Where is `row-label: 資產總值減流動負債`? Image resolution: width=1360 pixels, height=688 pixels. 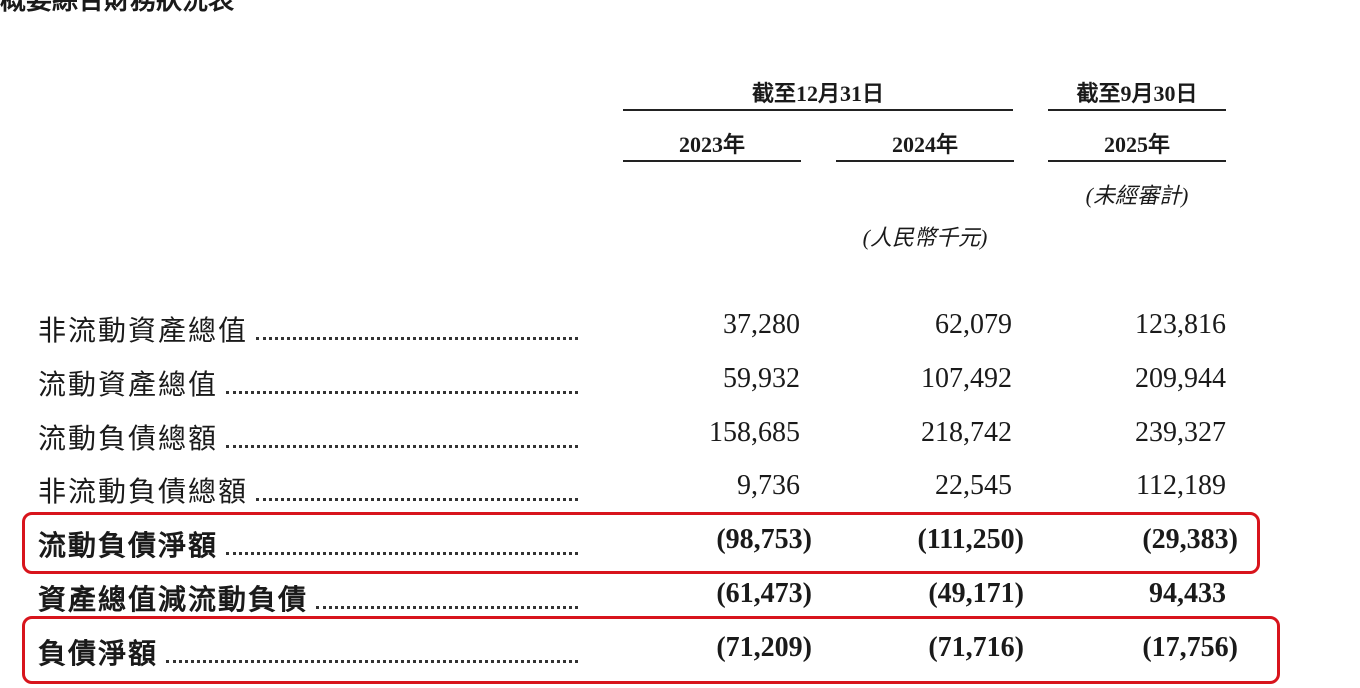 row-label: 資產總值減流動負債 is located at coordinates (173, 600).